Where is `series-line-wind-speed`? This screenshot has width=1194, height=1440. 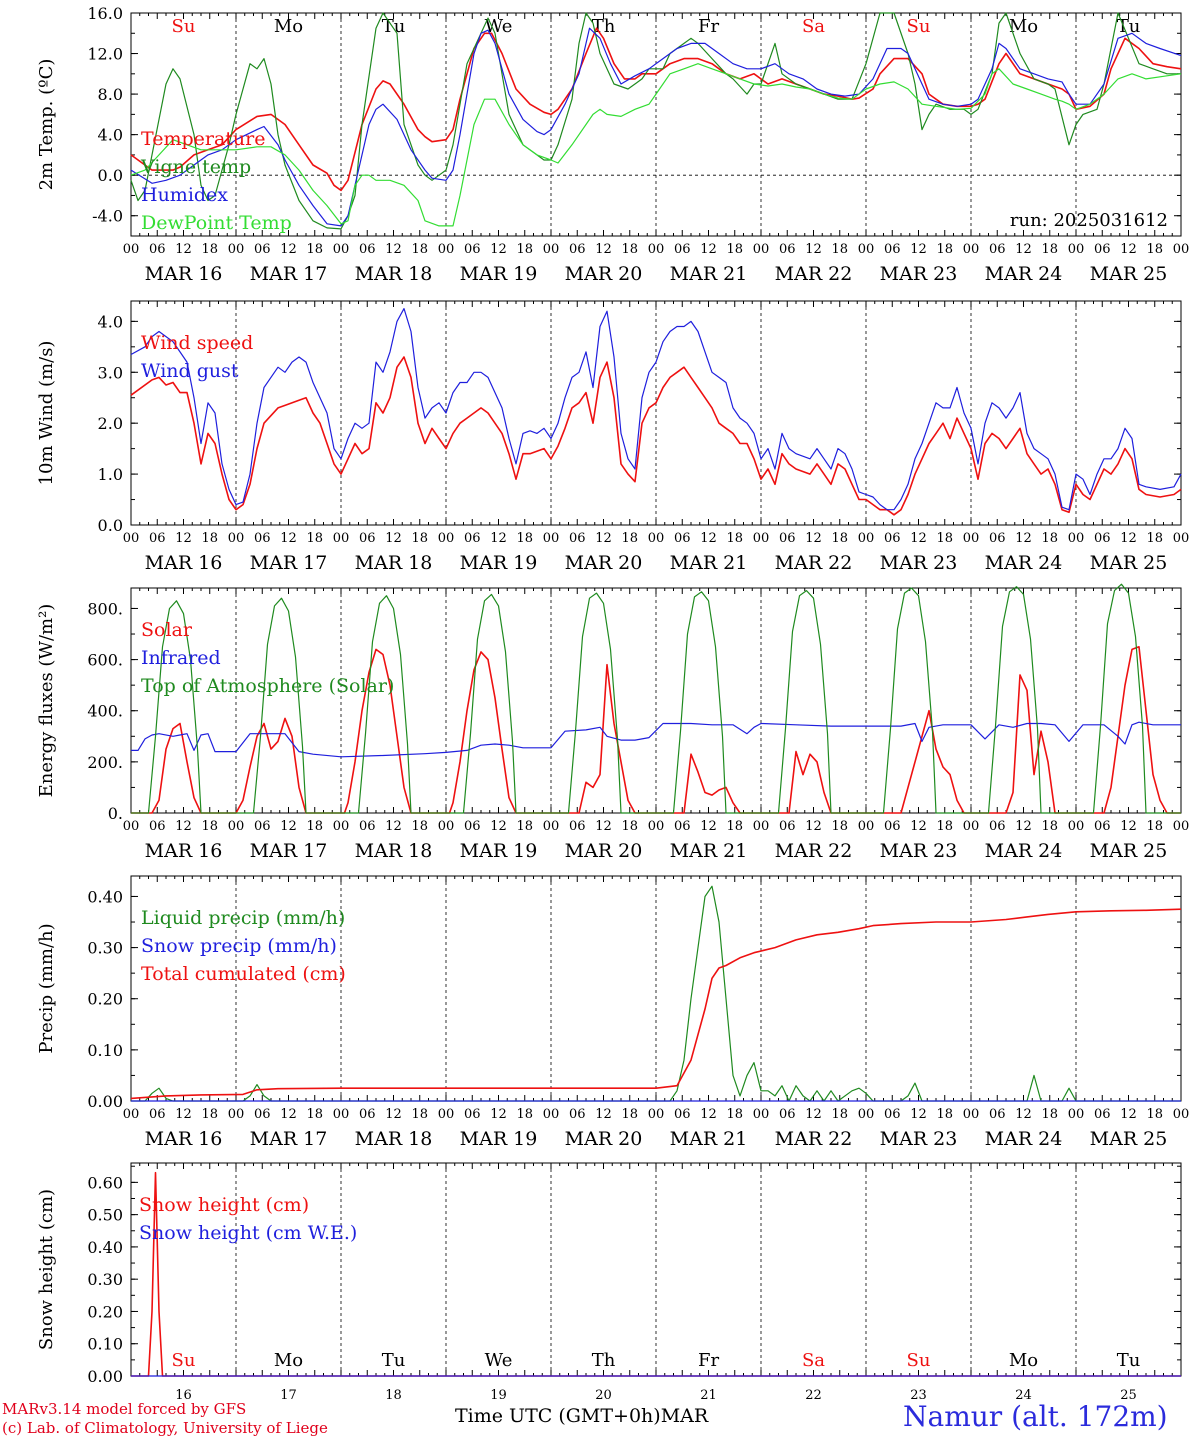 series-line-wind-speed is located at coordinates (656, 436).